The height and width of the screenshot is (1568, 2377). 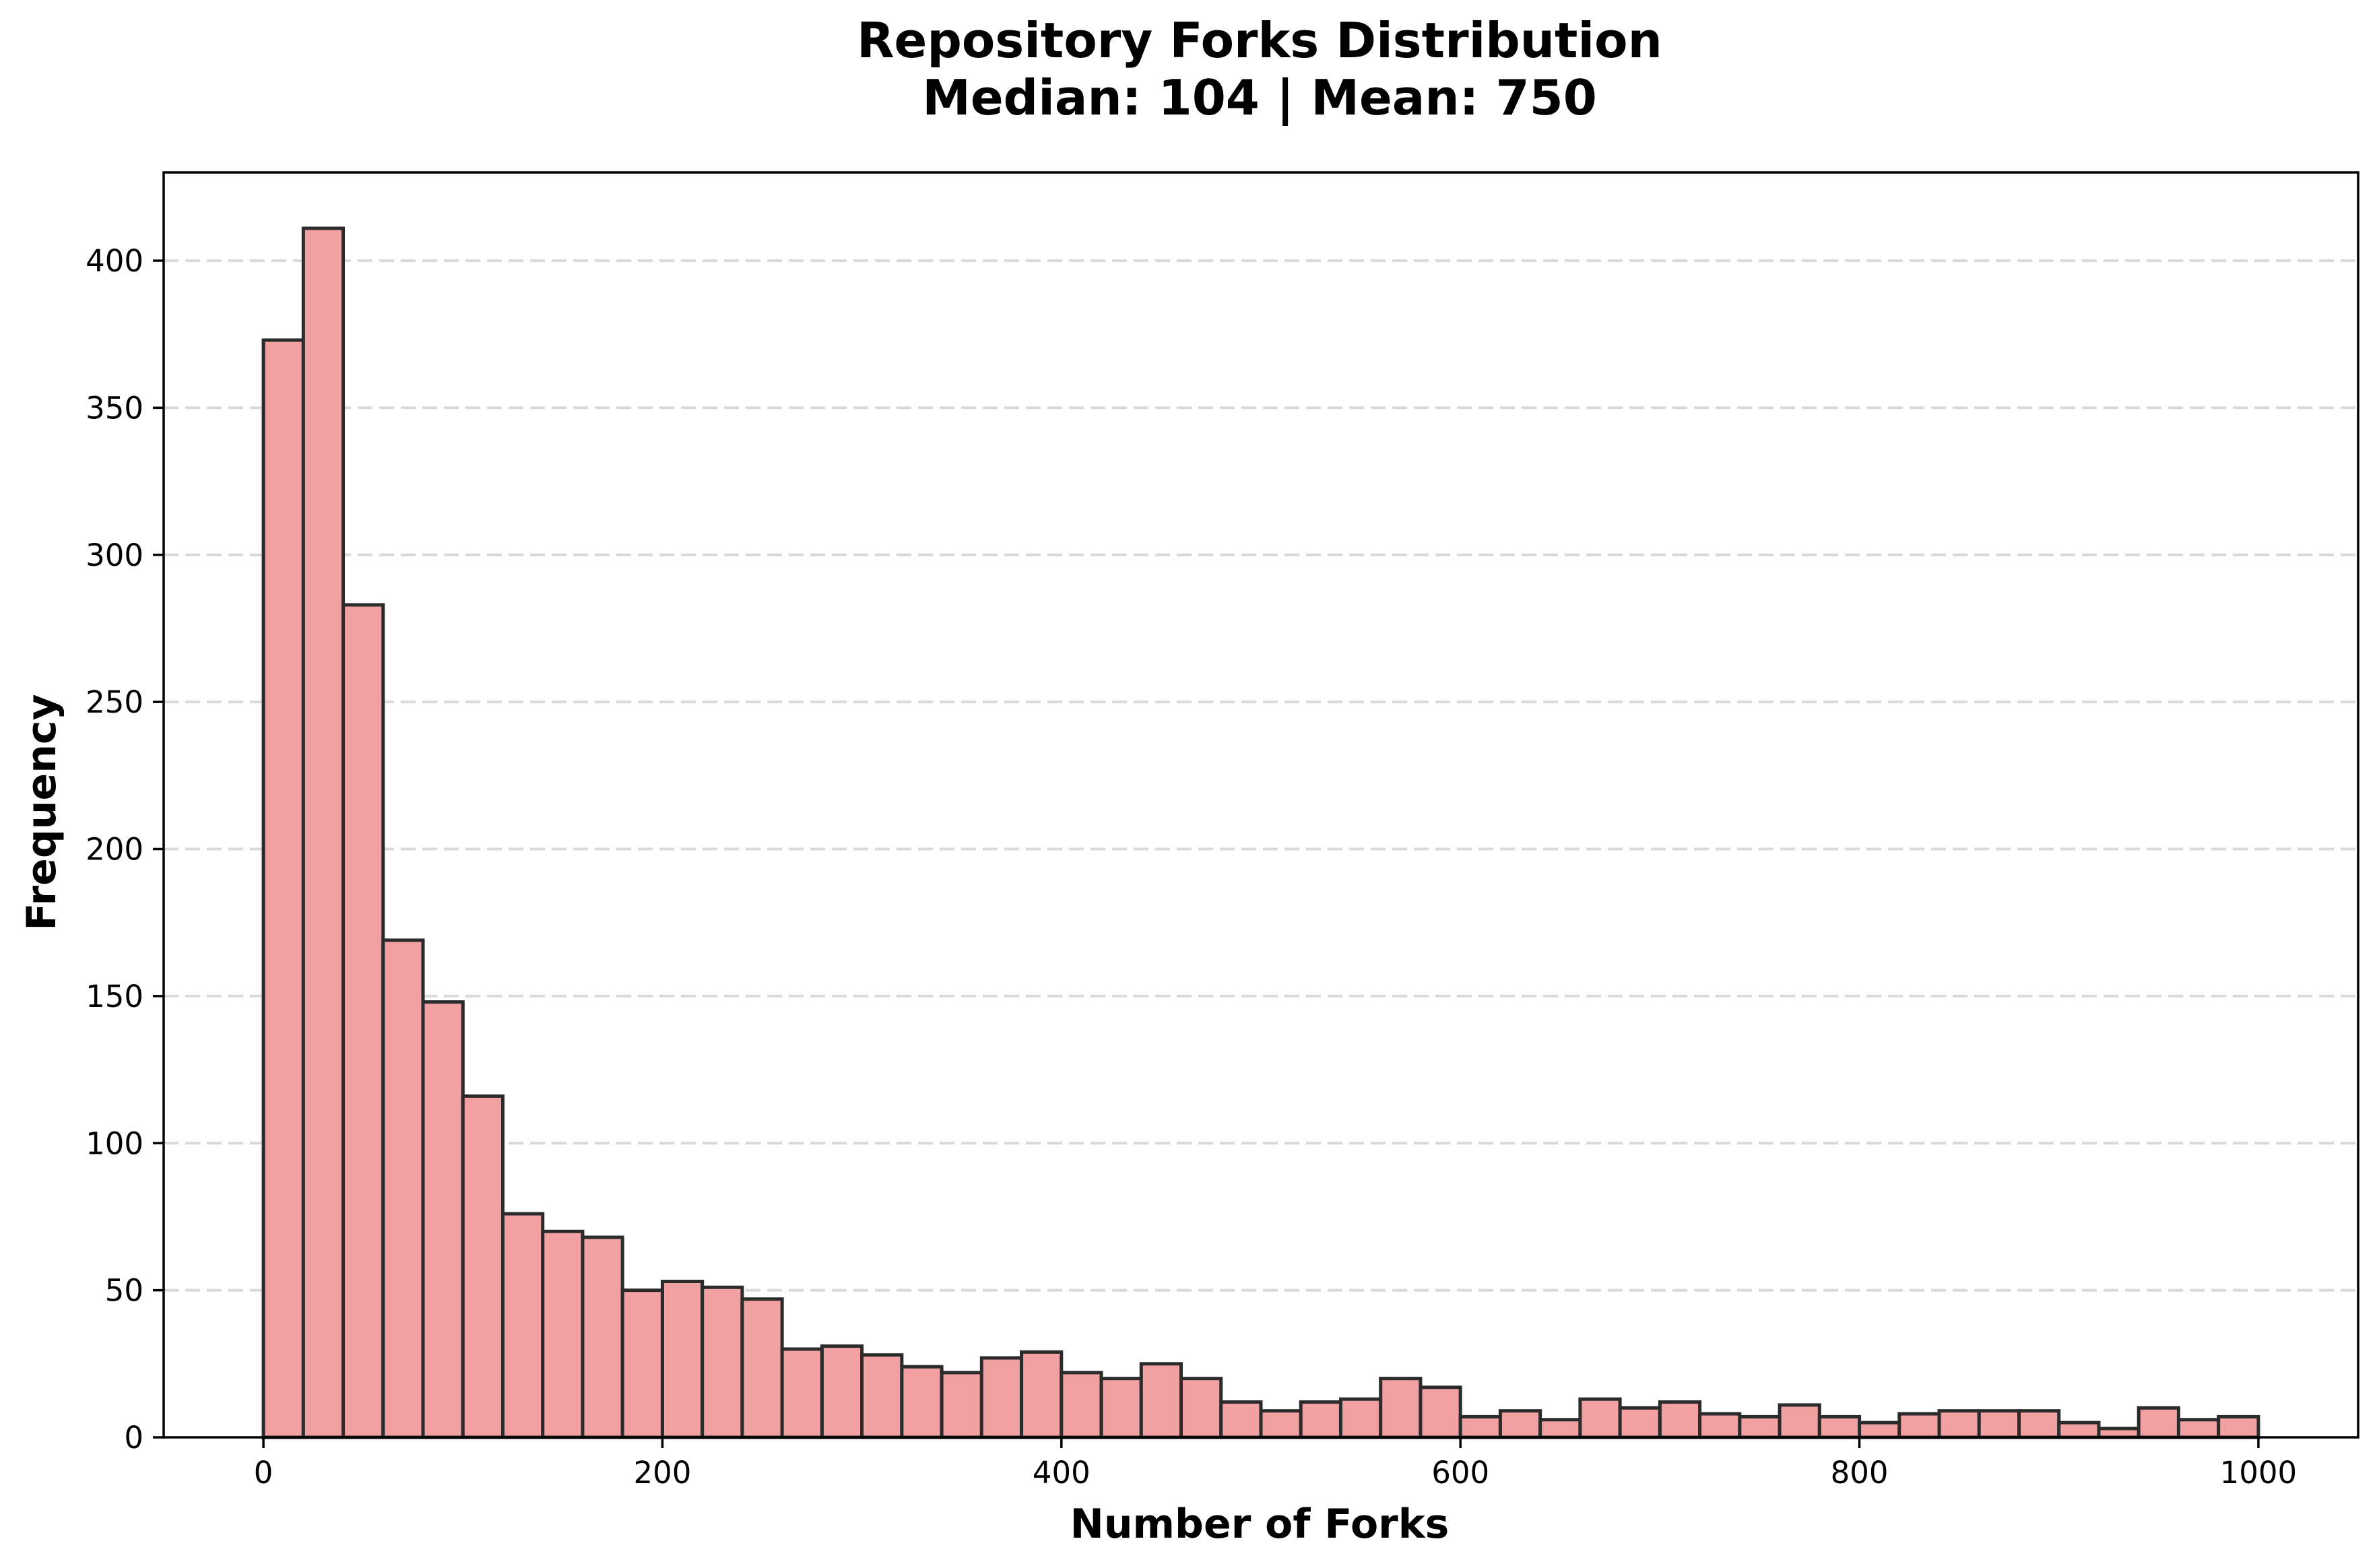 I want to click on y-axis-label: Frequency, so click(x=41, y=812).